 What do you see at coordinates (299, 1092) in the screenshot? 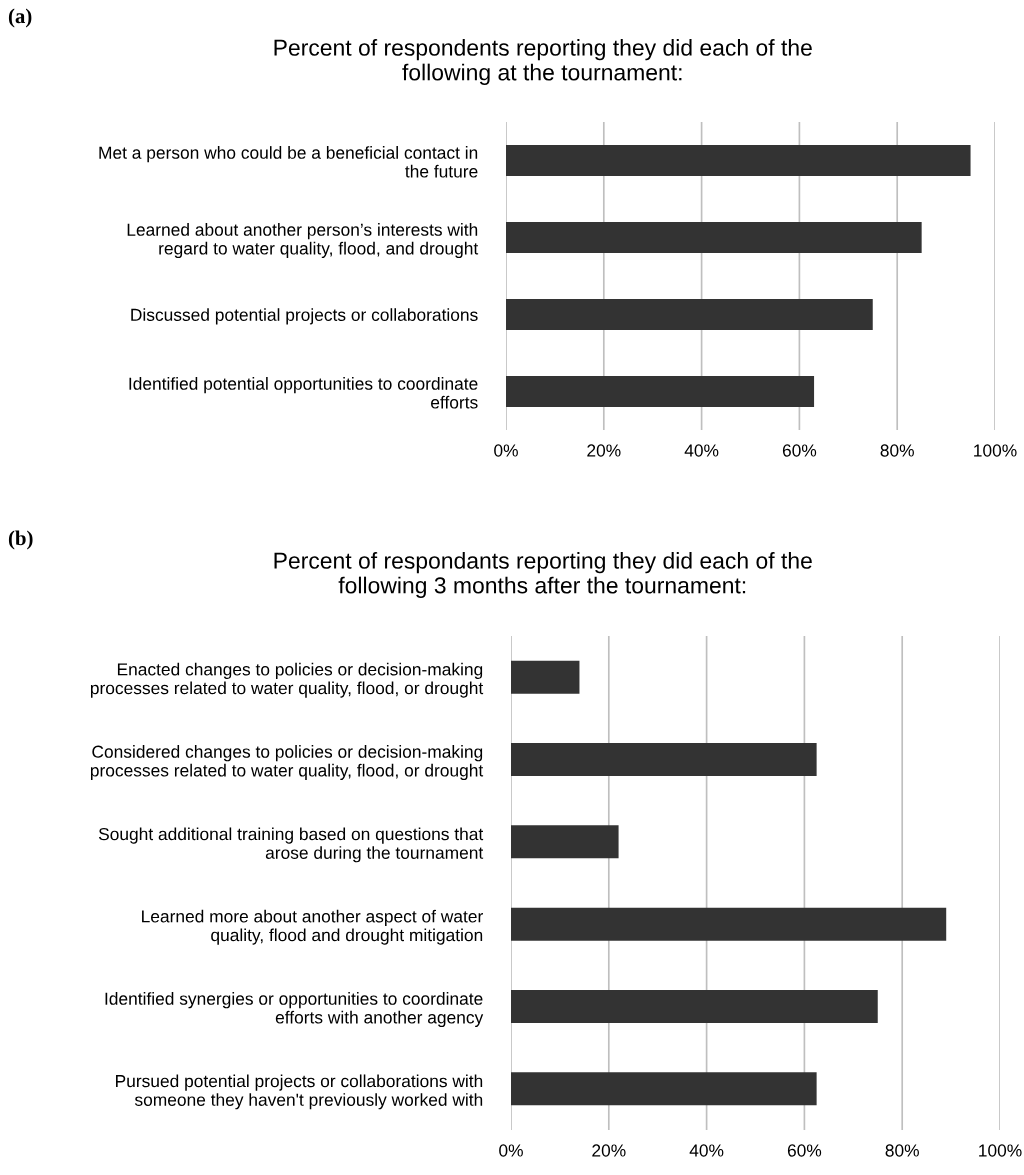
I see `y-tick-label: Pursued potential projects or collaborations with someone they haven't previously worked with` at bounding box center [299, 1092].